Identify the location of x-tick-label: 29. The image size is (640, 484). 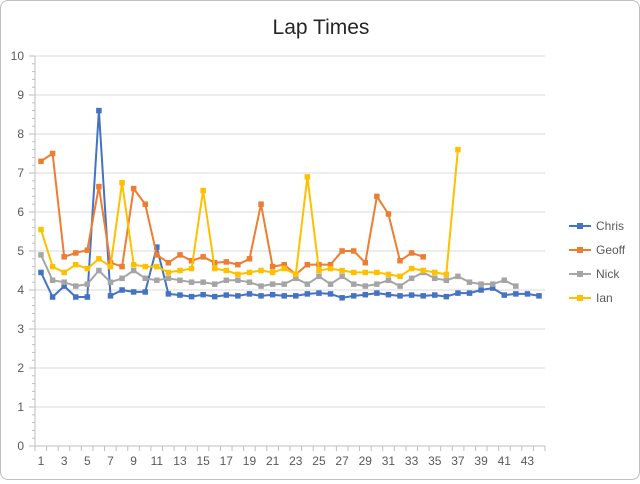
(366, 461).